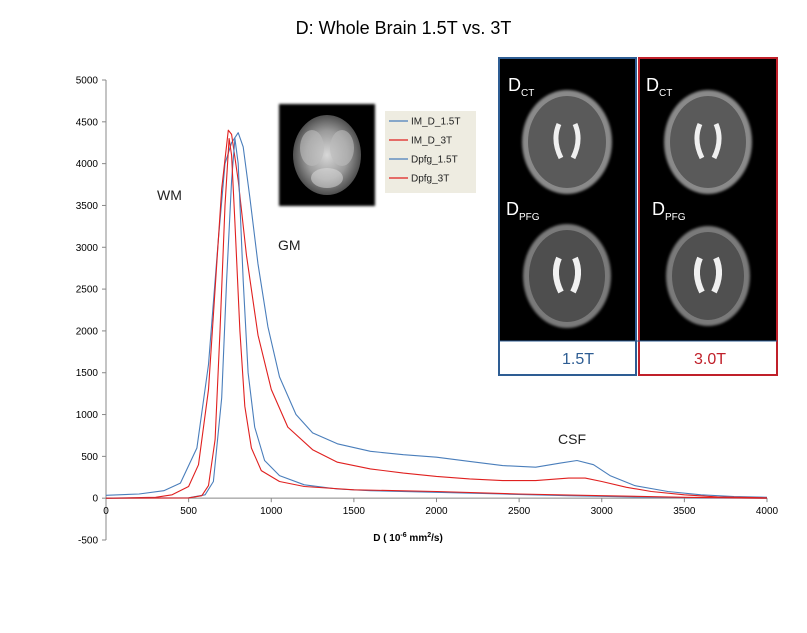  I want to click on y-tick-label: 3500, so click(87, 206).